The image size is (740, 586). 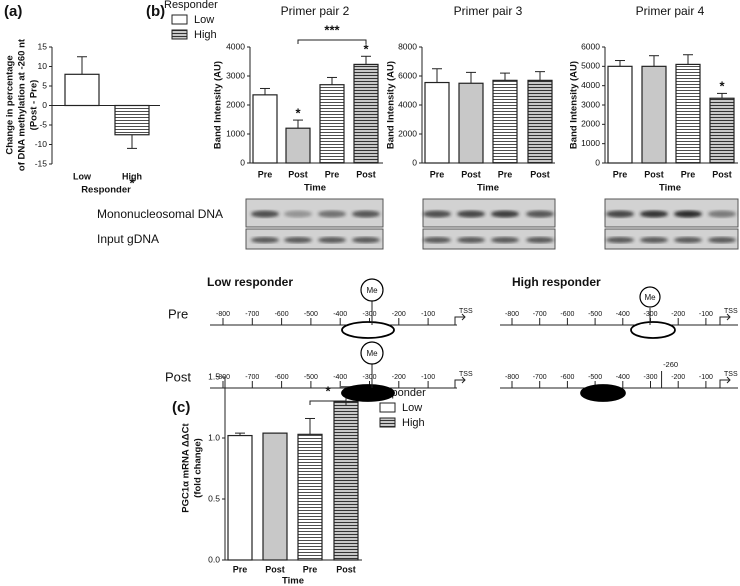 What do you see at coordinates (671, 239) in the screenshot?
I see `gel-background` at bounding box center [671, 239].